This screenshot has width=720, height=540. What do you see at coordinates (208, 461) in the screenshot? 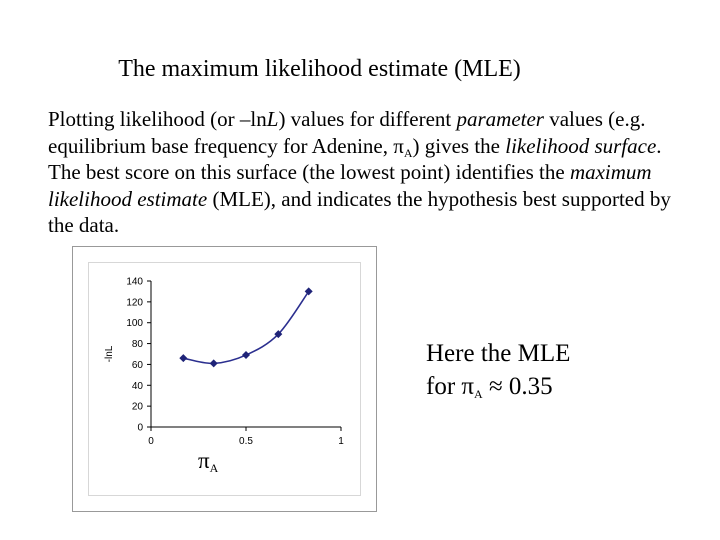
I see `x-axis-symbol: πA` at bounding box center [208, 461].